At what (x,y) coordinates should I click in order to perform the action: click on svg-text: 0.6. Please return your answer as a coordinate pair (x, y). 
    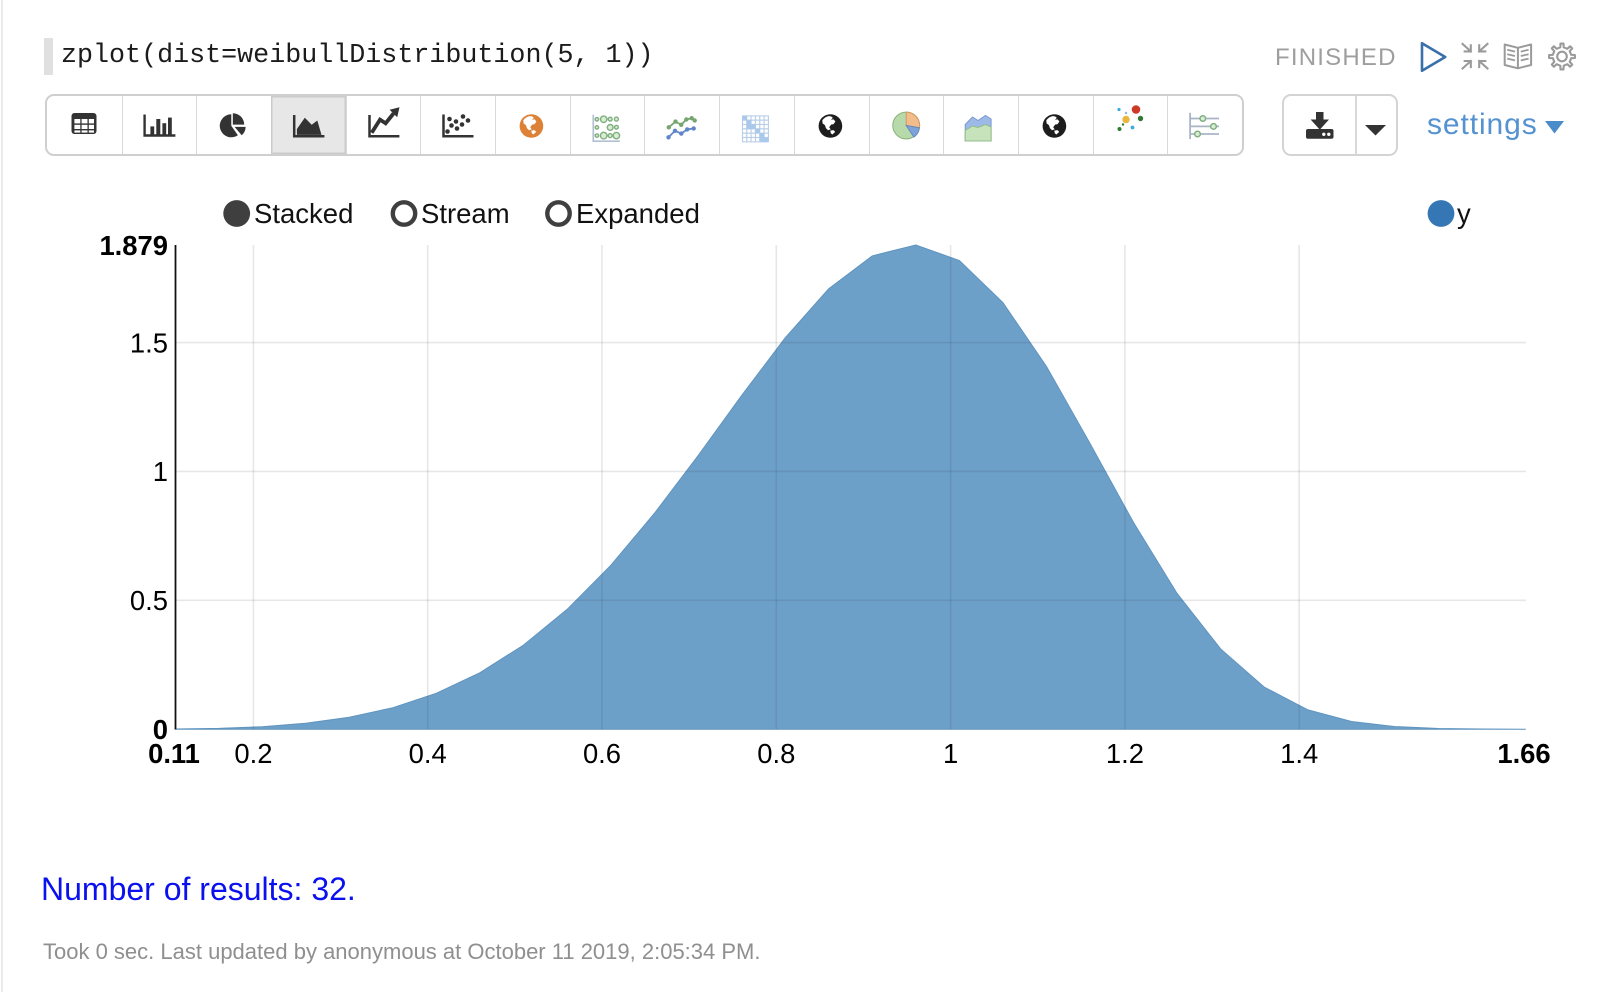
    Looking at the image, I should click on (602, 753).